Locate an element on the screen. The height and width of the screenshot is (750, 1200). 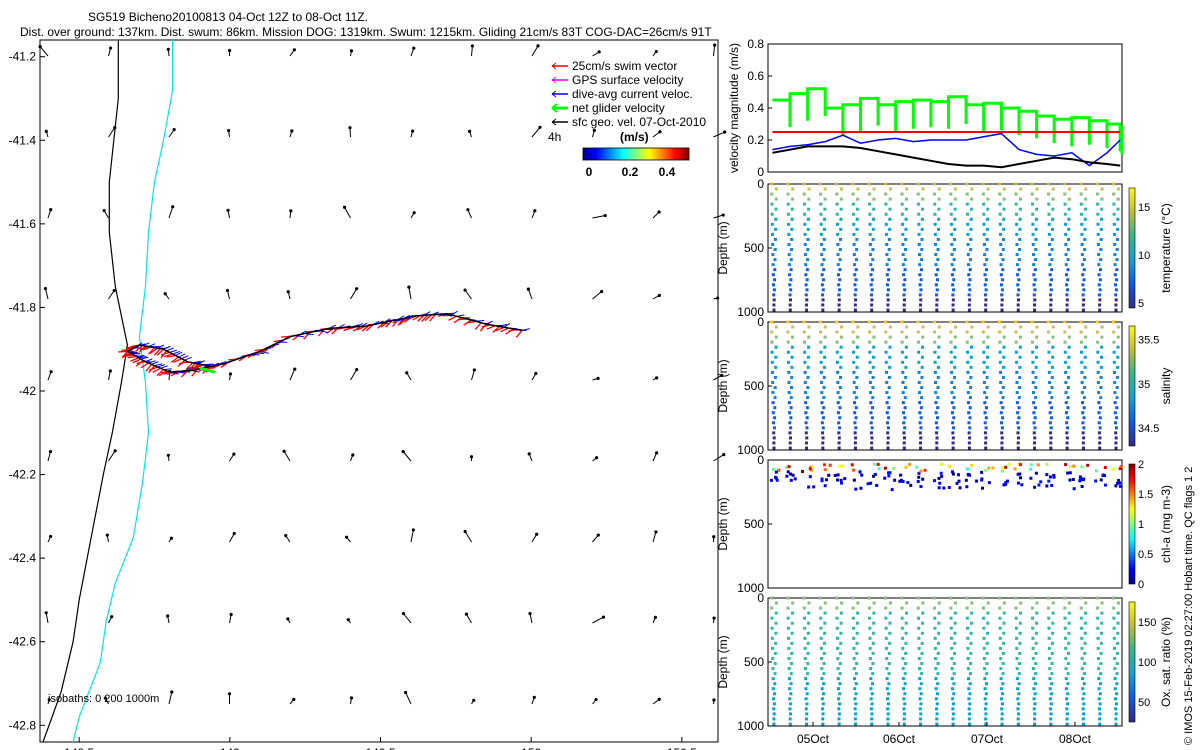
map-xtick-label: 150 is located at coordinates (531, 748).